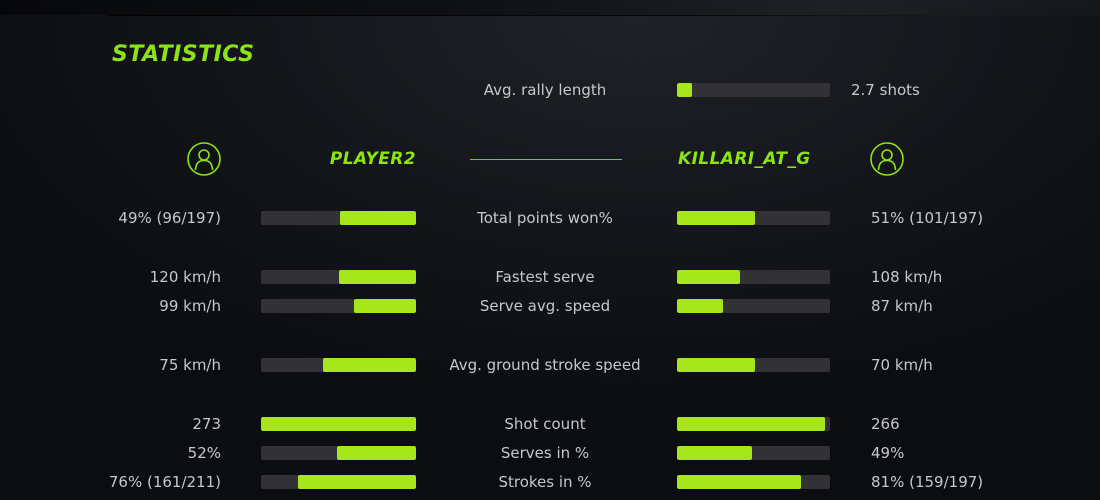 The height and width of the screenshot is (500, 1100). What do you see at coordinates (545, 218) in the screenshot?
I see `stat-label: Total points won%` at bounding box center [545, 218].